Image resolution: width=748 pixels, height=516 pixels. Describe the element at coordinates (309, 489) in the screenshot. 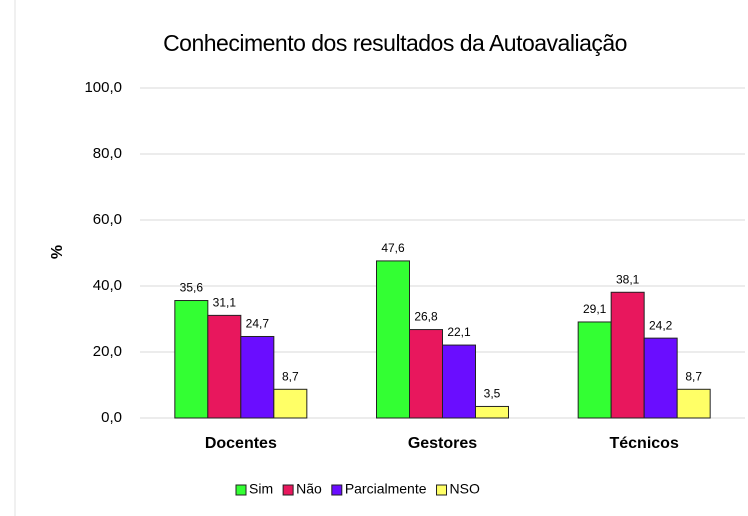

I see `legend-label: Não` at that location.